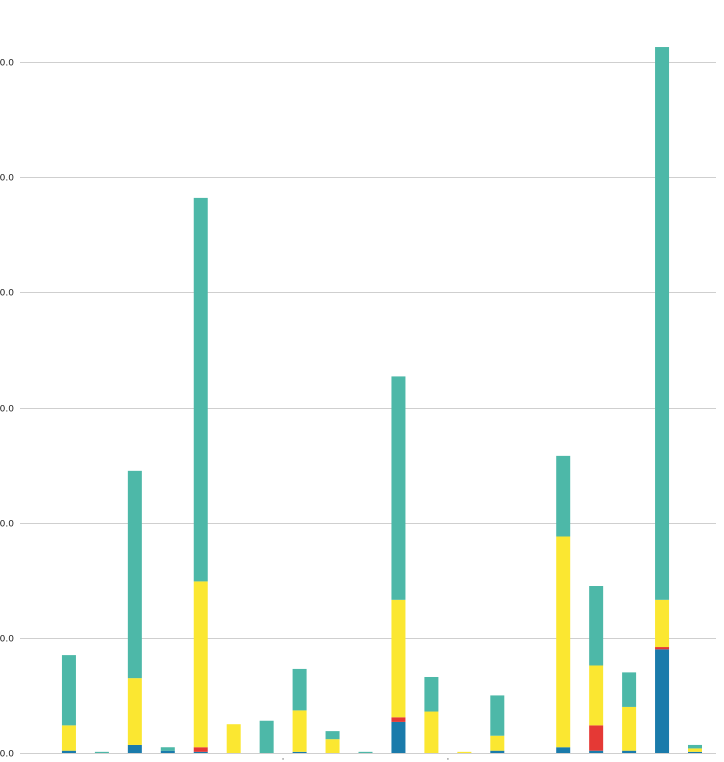 The height and width of the screenshot is (762, 724). I want to click on y-axis-ticks: 0.0 0.0 0.0 0.0 0.0 0.0 0.0, so click(7, 409).